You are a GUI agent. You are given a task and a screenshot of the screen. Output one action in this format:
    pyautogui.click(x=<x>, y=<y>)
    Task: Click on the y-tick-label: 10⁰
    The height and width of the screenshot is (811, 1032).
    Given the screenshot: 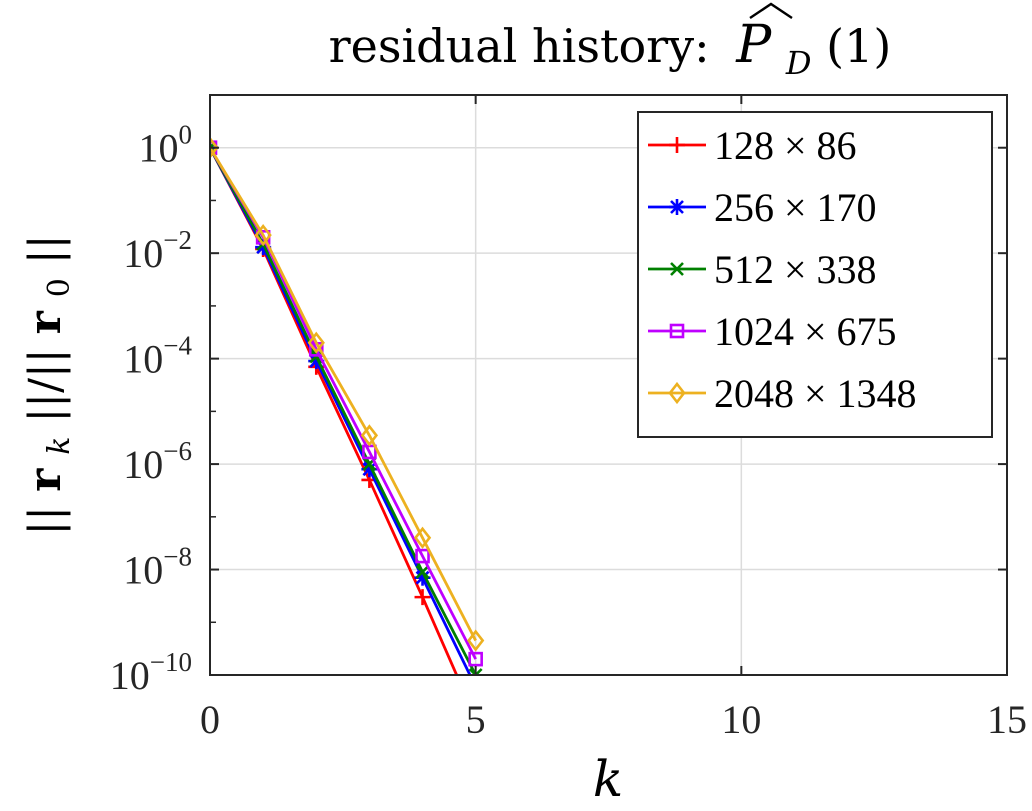 What is the action you would take?
    pyautogui.click(x=166, y=145)
    